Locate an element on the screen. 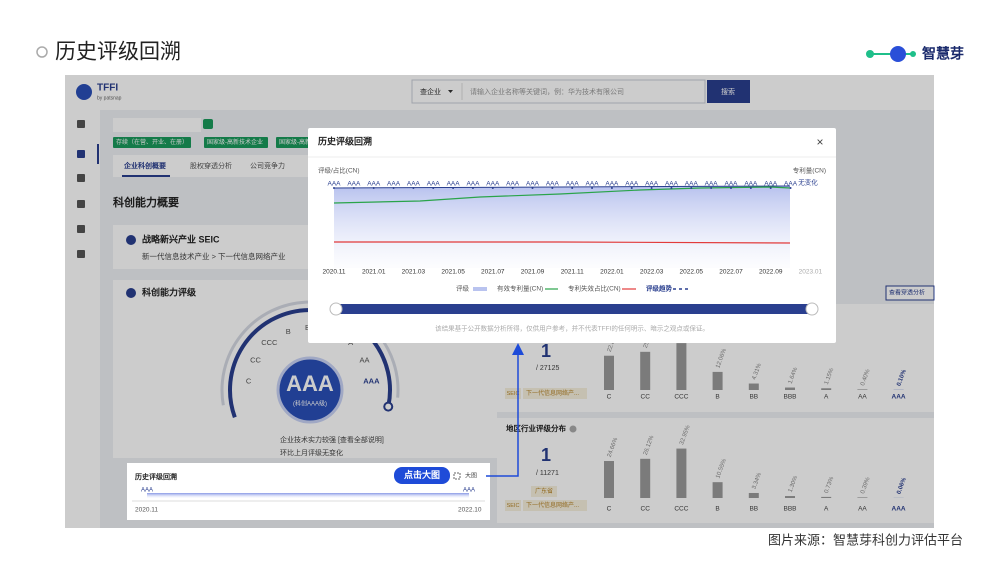 The width and height of the screenshot is (1000, 563). sidebar-active is located at coordinates (98, 154).